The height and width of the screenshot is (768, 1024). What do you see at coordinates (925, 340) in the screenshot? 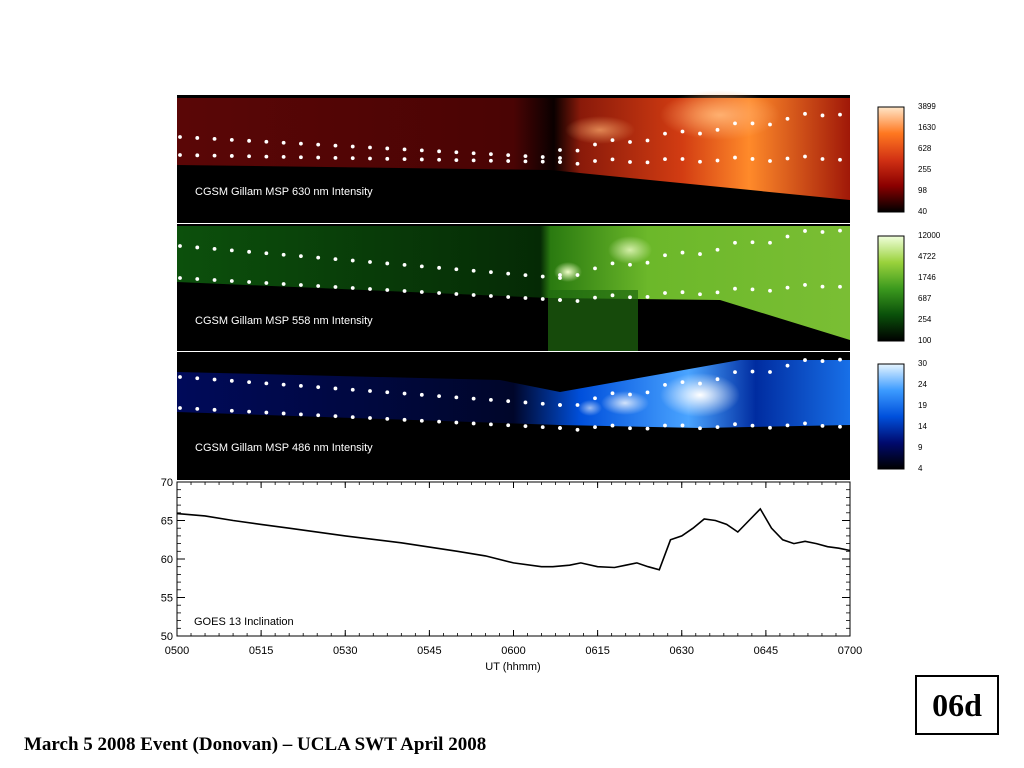
I see `colorbar-tick-label: 100` at bounding box center [925, 340].